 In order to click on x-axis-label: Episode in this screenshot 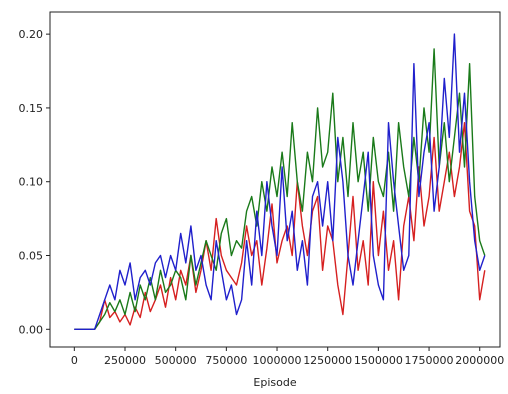, I will do `click(274, 382)`.